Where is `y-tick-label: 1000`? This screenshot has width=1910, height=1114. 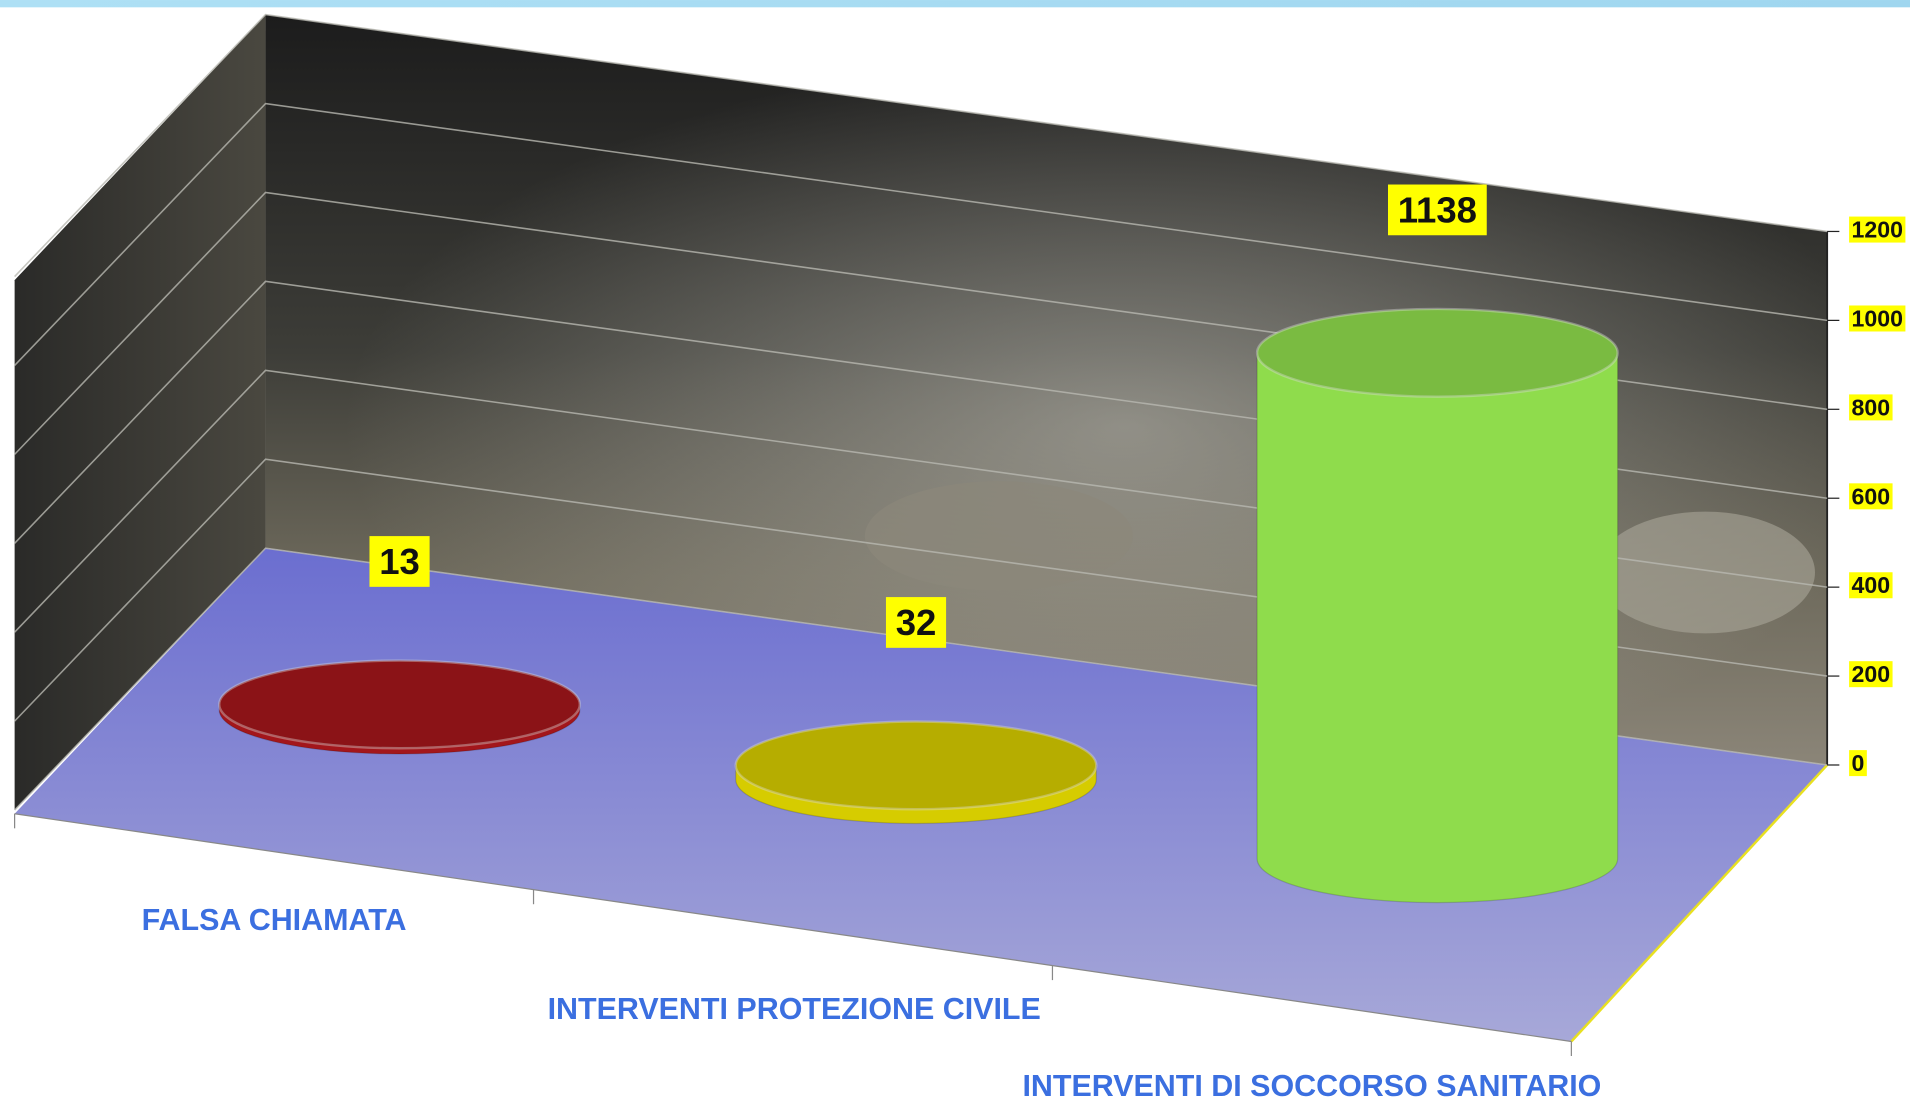
y-tick-label: 1000 is located at coordinates (1877, 318).